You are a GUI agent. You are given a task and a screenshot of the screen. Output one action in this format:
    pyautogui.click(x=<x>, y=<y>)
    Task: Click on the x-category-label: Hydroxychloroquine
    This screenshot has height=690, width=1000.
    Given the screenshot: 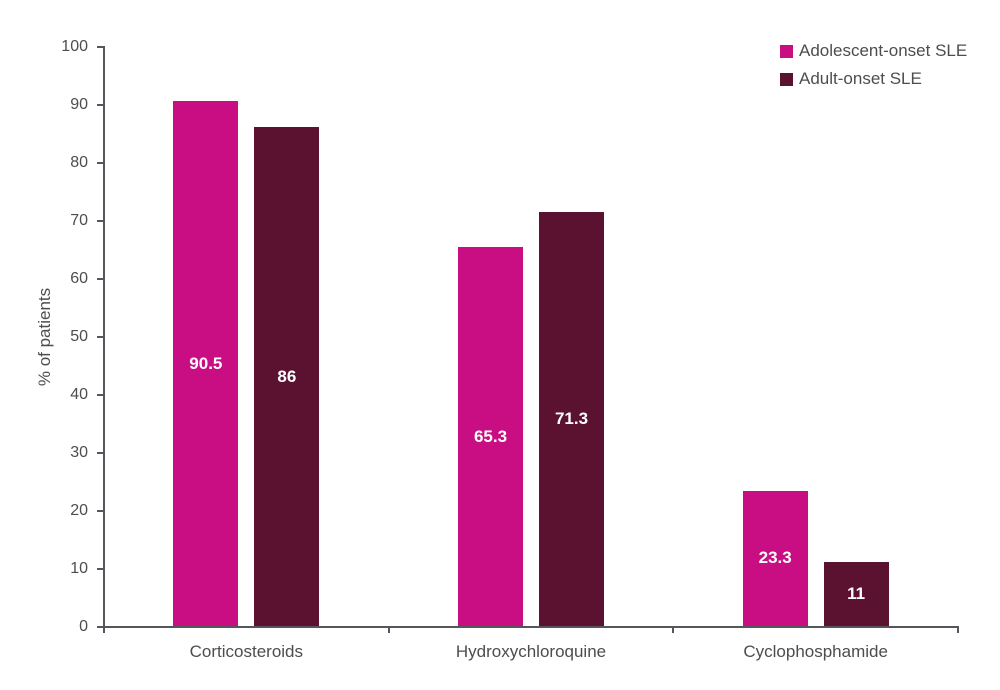 What is the action you would take?
    pyautogui.click(x=531, y=651)
    